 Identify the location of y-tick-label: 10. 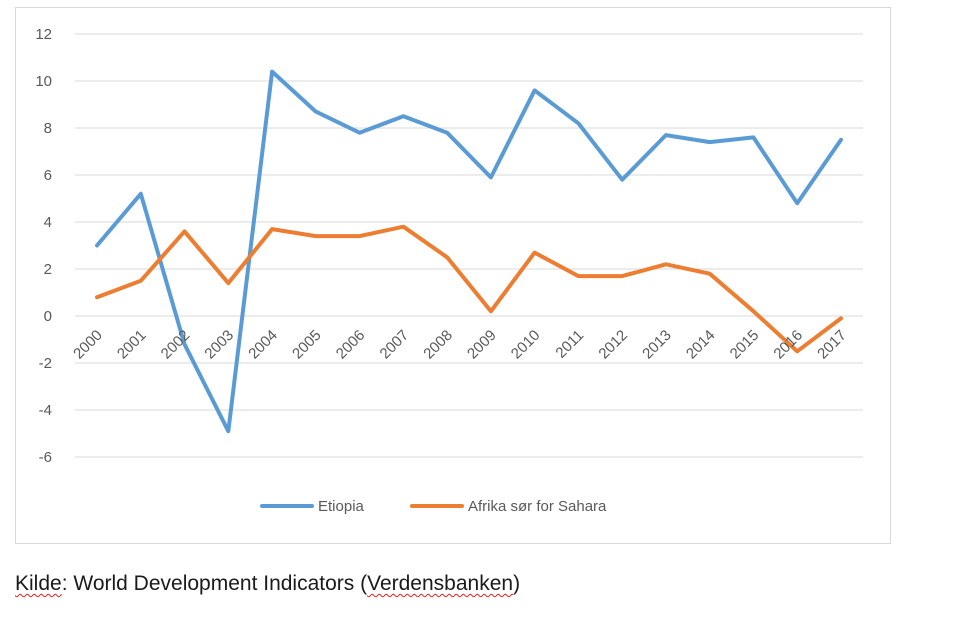
(43, 81).